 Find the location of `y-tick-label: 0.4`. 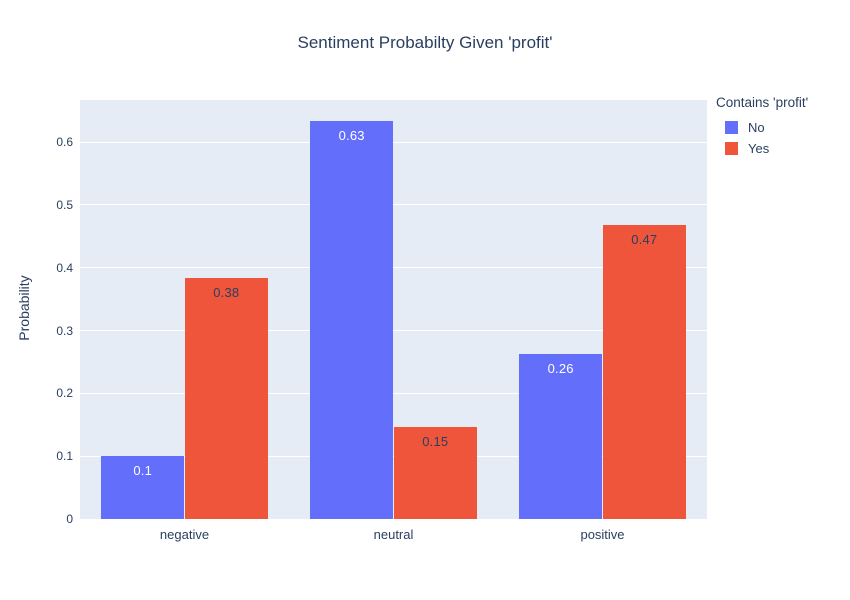

y-tick-label: 0.4 is located at coordinates (64, 267).